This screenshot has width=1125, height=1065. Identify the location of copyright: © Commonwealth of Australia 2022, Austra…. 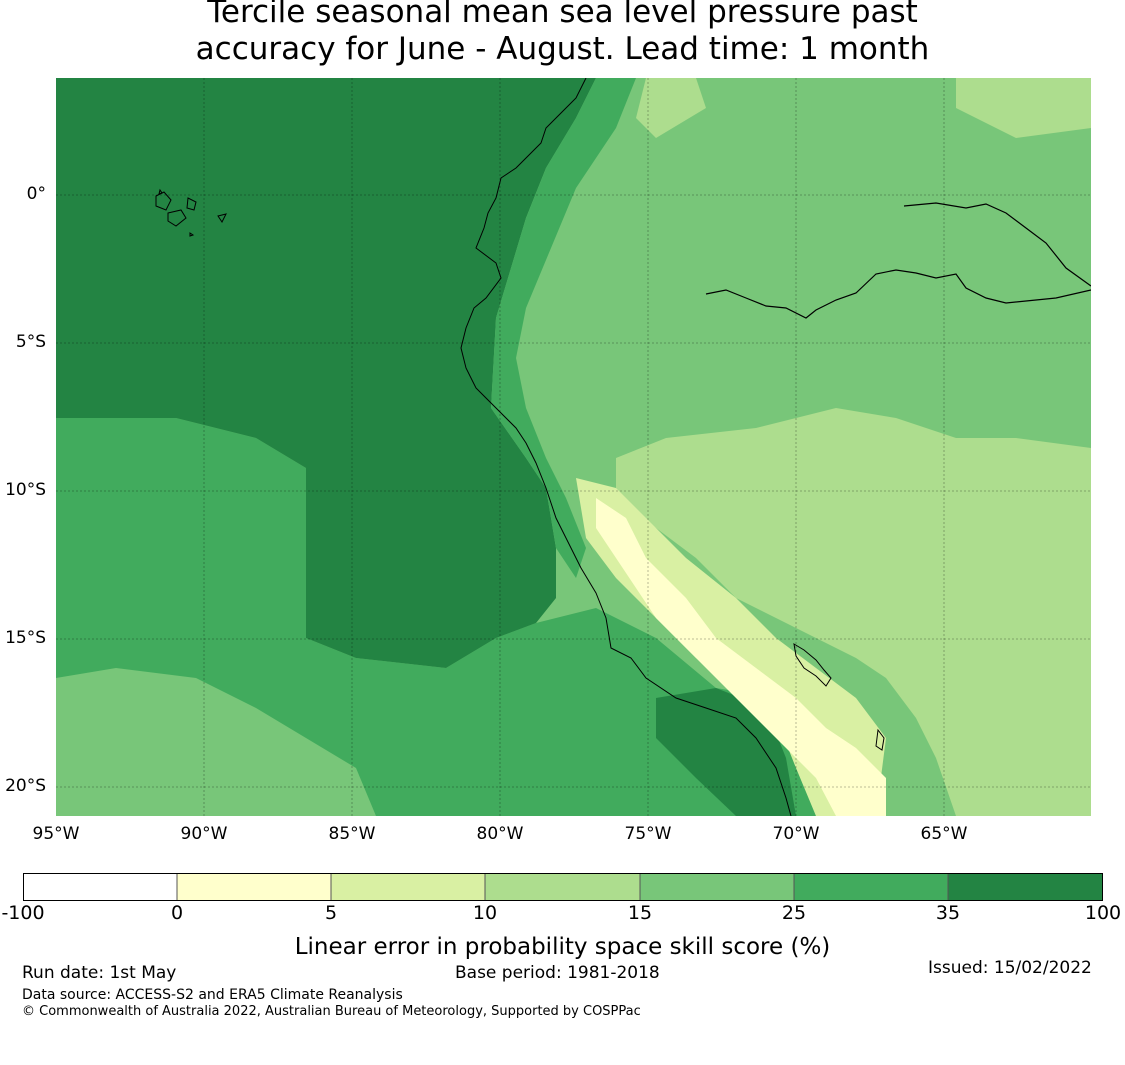
(331, 1011).